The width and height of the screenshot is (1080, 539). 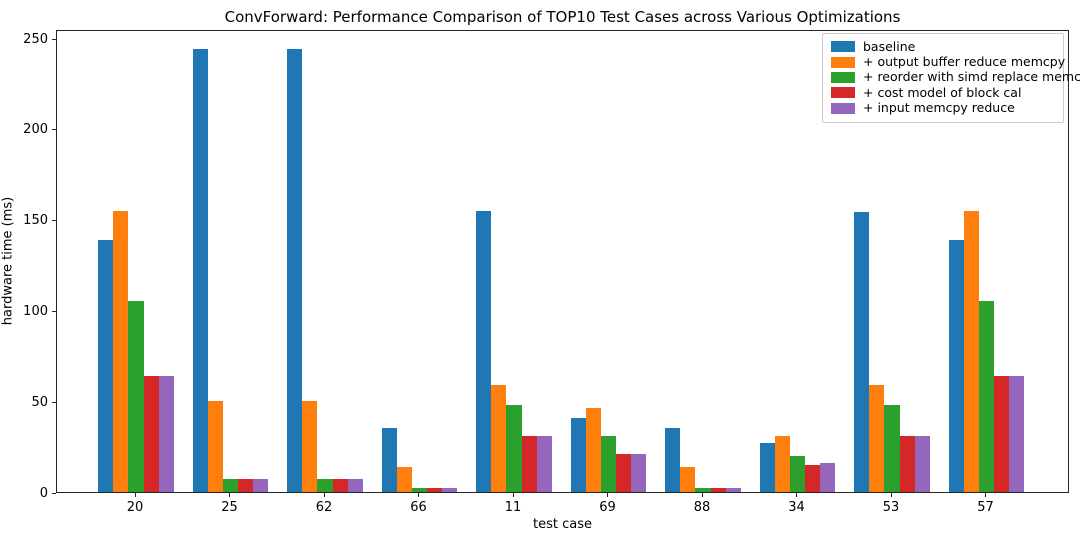 What do you see at coordinates (562, 524) in the screenshot?
I see `x-axis-label: test case` at bounding box center [562, 524].